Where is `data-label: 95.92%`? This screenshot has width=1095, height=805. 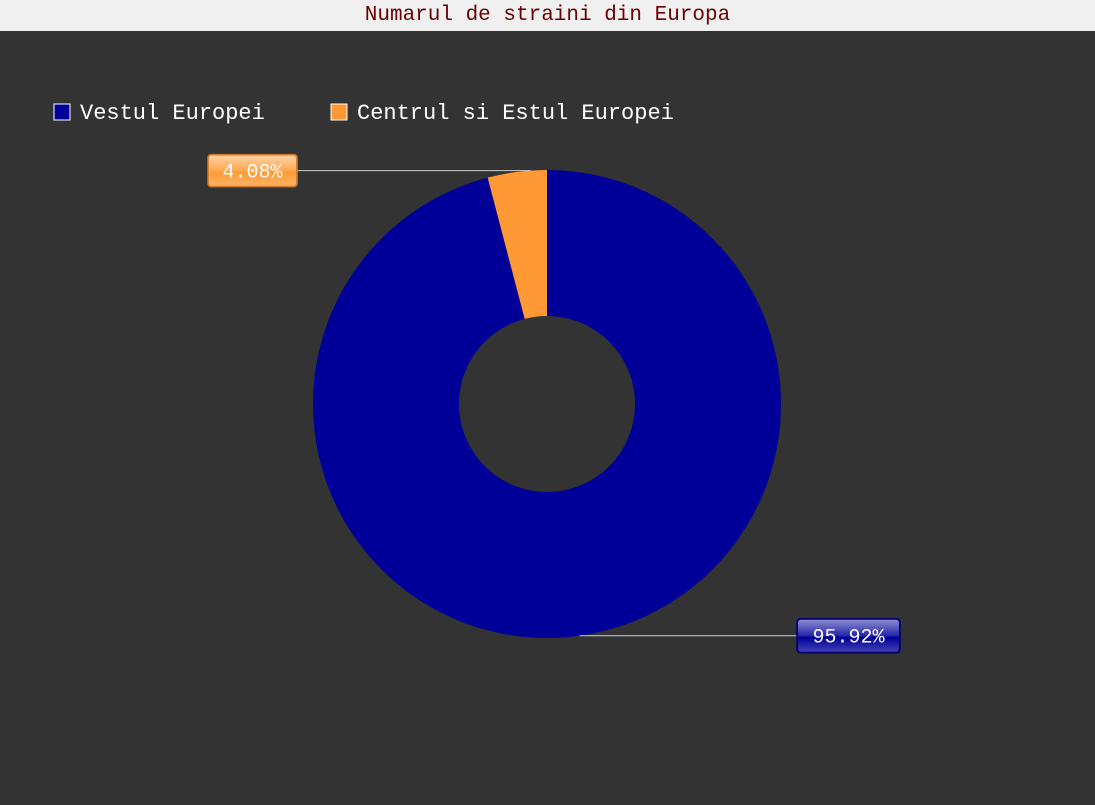 data-label: 95.92% is located at coordinates (848, 638).